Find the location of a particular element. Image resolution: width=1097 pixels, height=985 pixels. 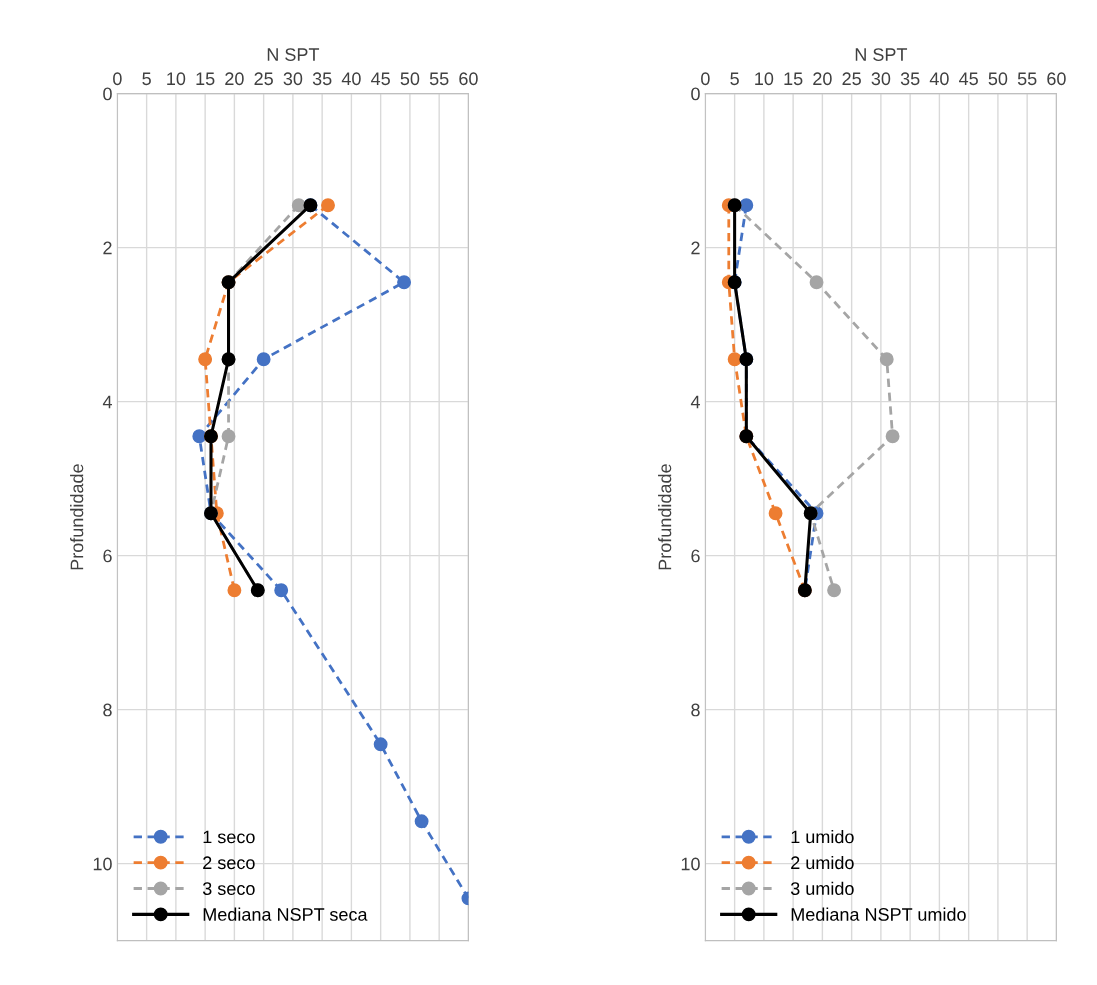

legend-label: Mediana NSPT seca is located at coordinates (285, 914).